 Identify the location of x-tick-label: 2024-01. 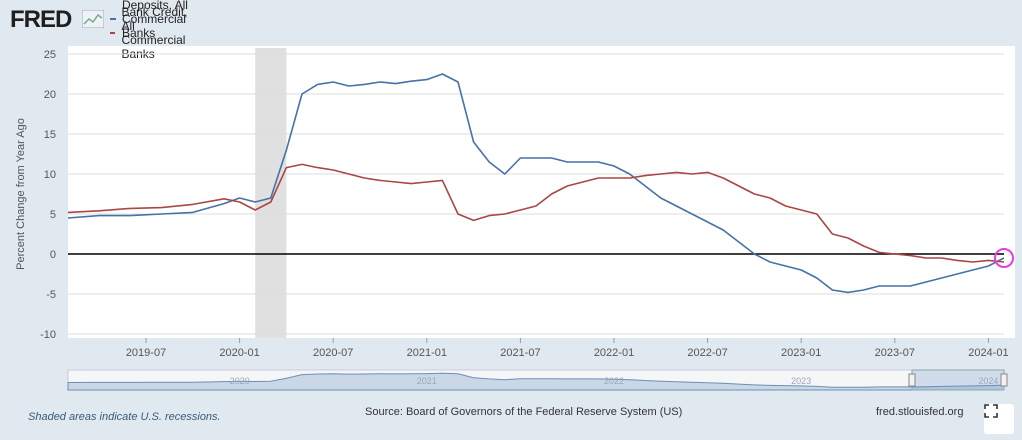
(988, 353).